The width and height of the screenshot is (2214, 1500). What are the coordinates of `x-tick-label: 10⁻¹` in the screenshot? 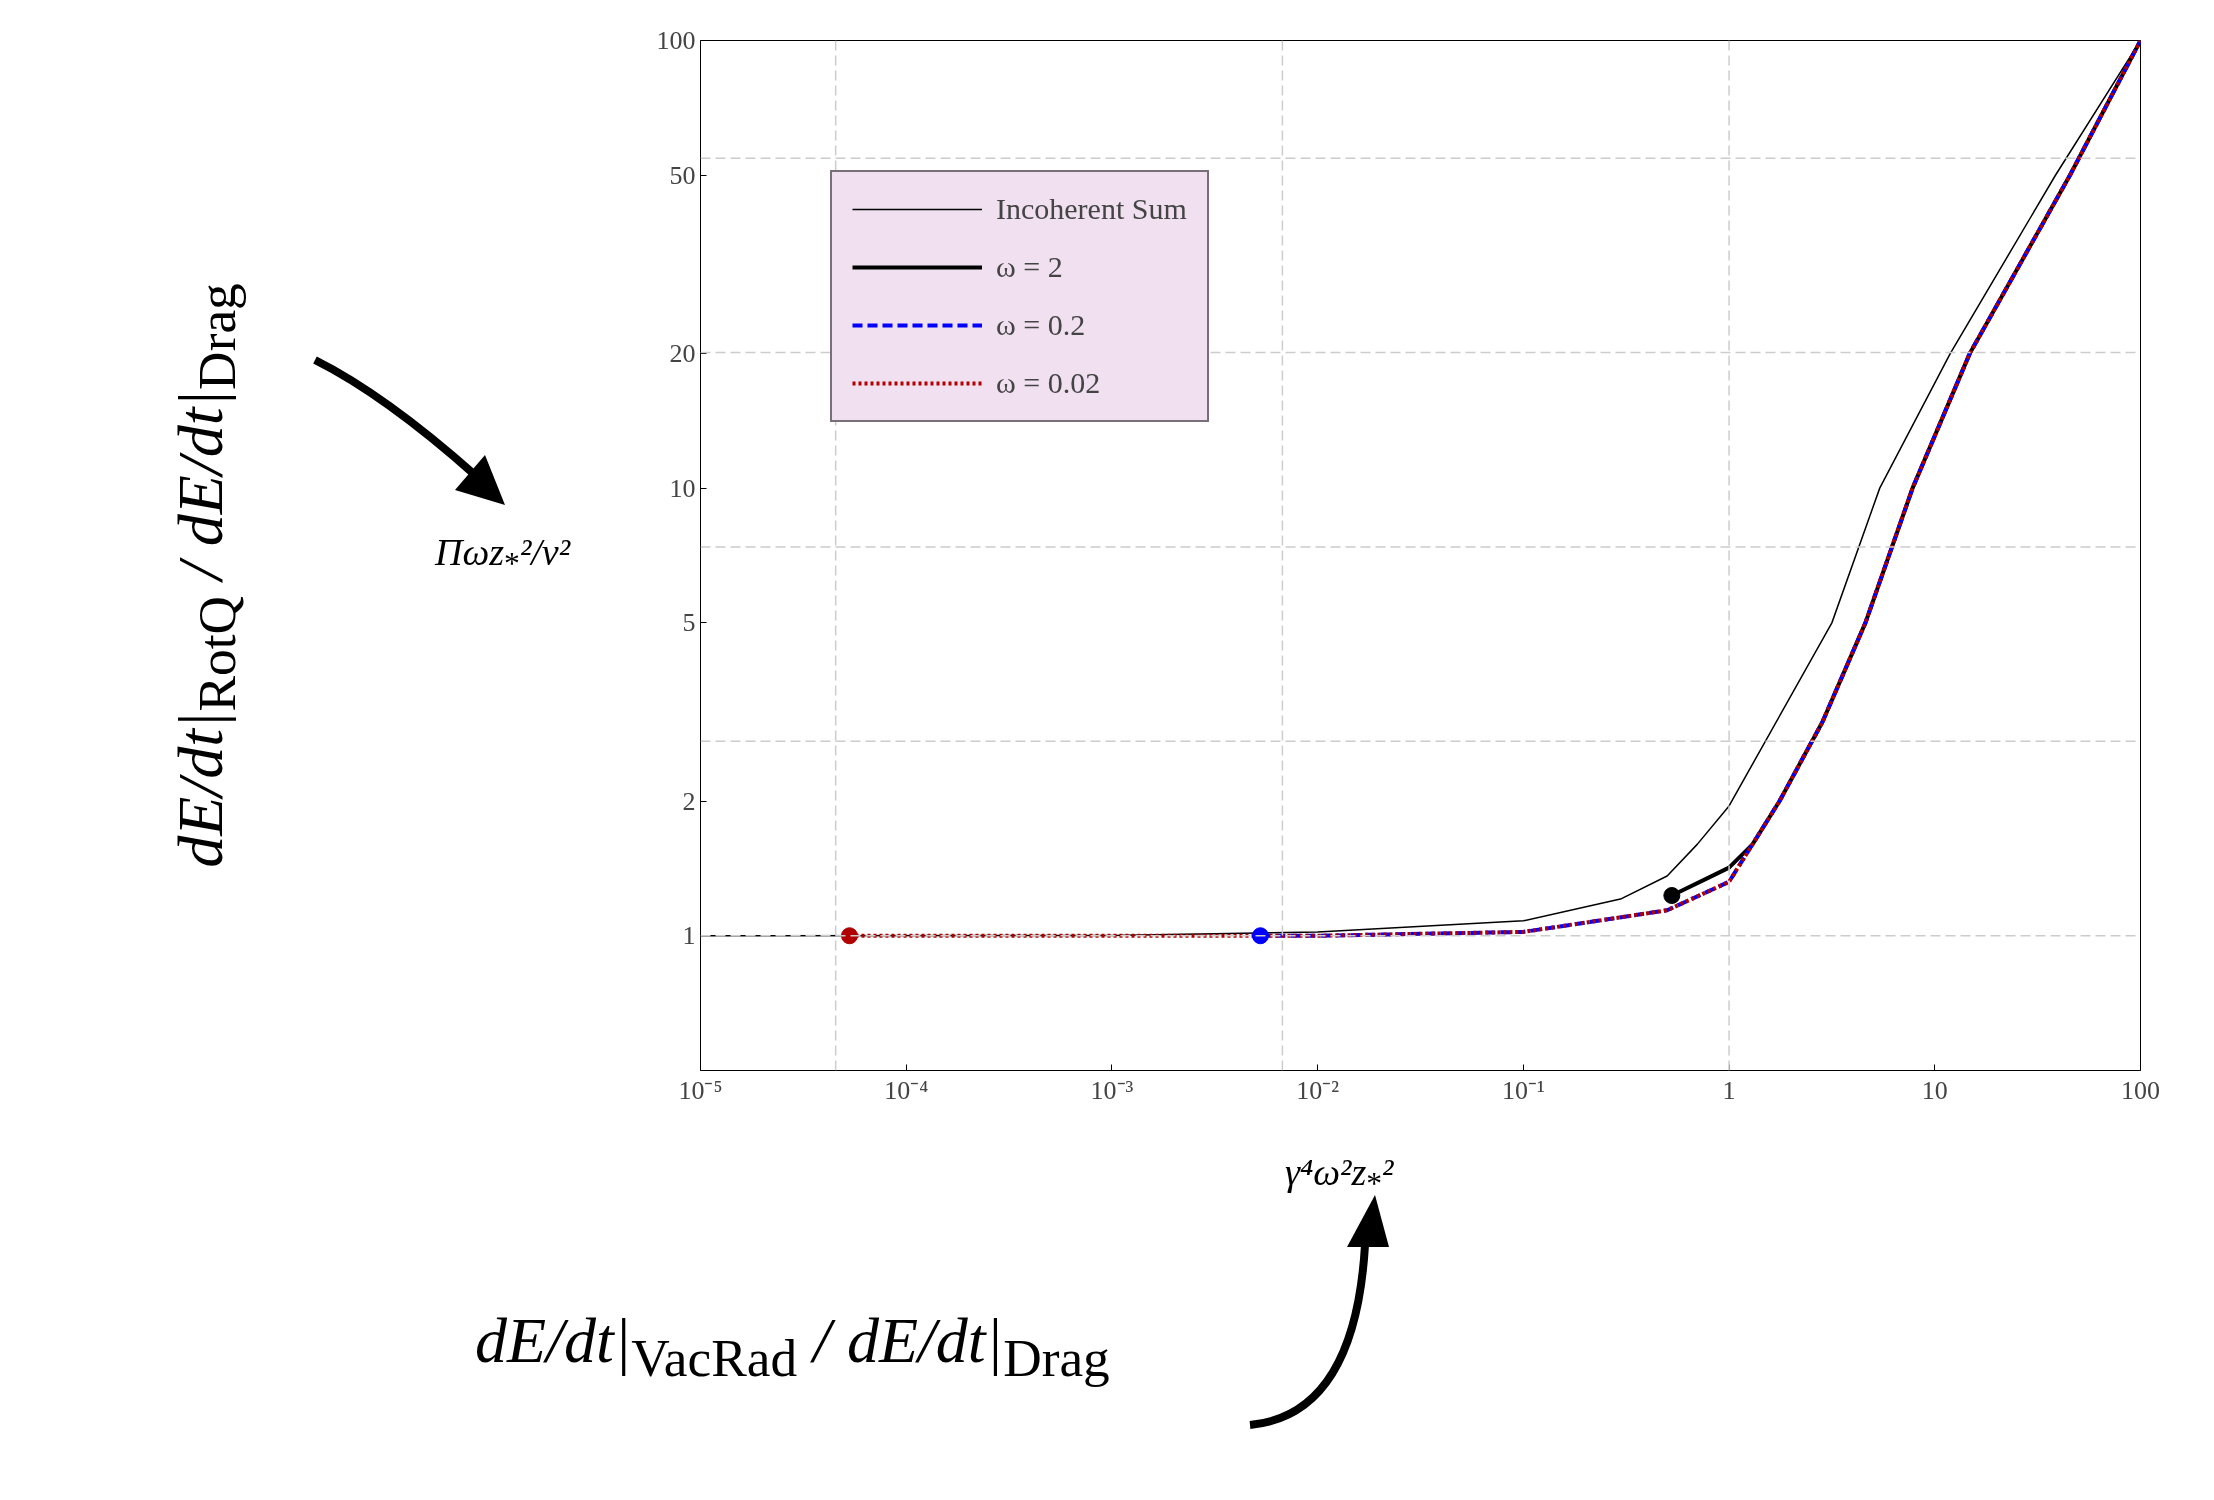 It's located at (1523, 1090).